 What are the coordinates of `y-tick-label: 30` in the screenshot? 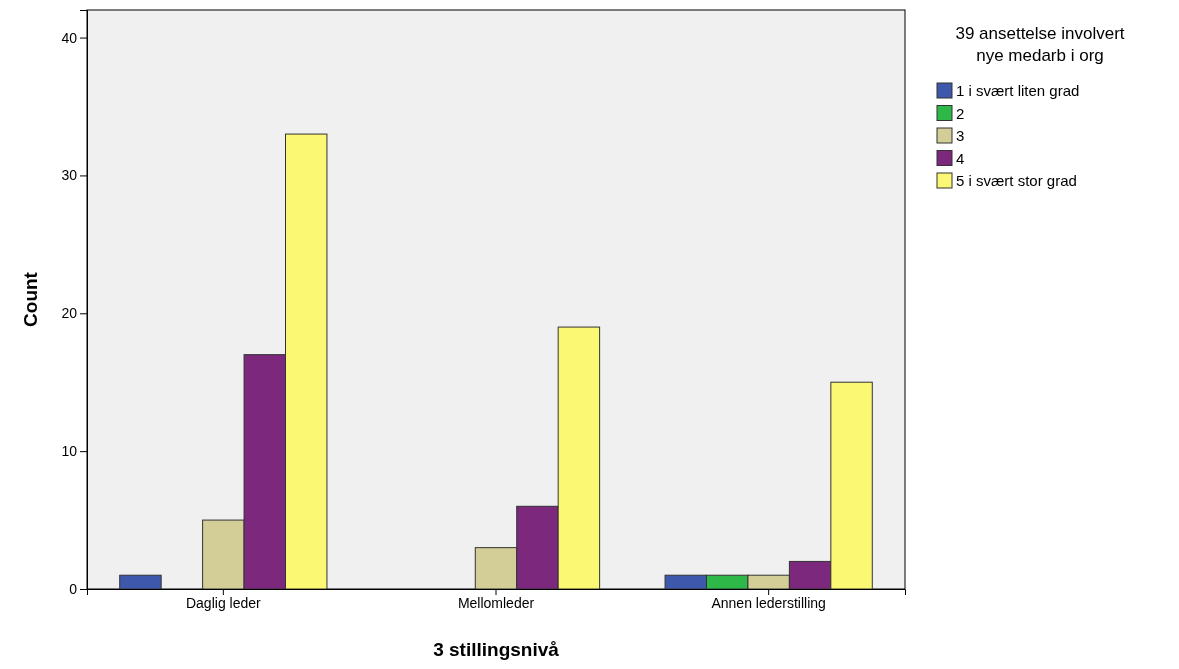 It's located at (69, 175).